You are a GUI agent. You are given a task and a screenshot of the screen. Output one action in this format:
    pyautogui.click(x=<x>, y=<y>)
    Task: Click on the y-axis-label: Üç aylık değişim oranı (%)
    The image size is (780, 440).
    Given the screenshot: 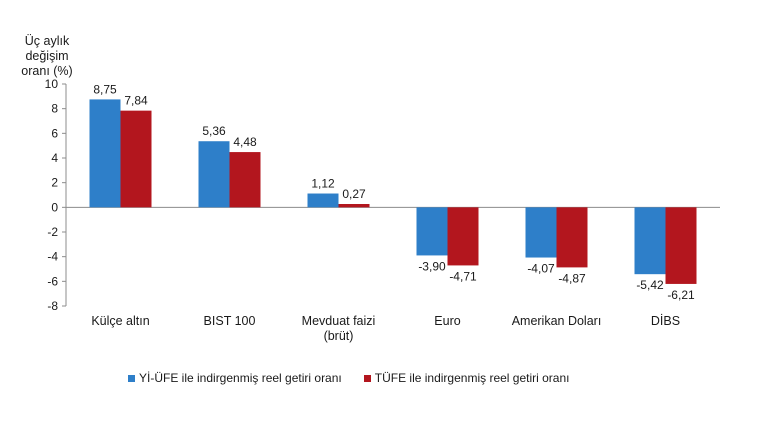 What is the action you would take?
    pyautogui.click(x=47, y=56)
    